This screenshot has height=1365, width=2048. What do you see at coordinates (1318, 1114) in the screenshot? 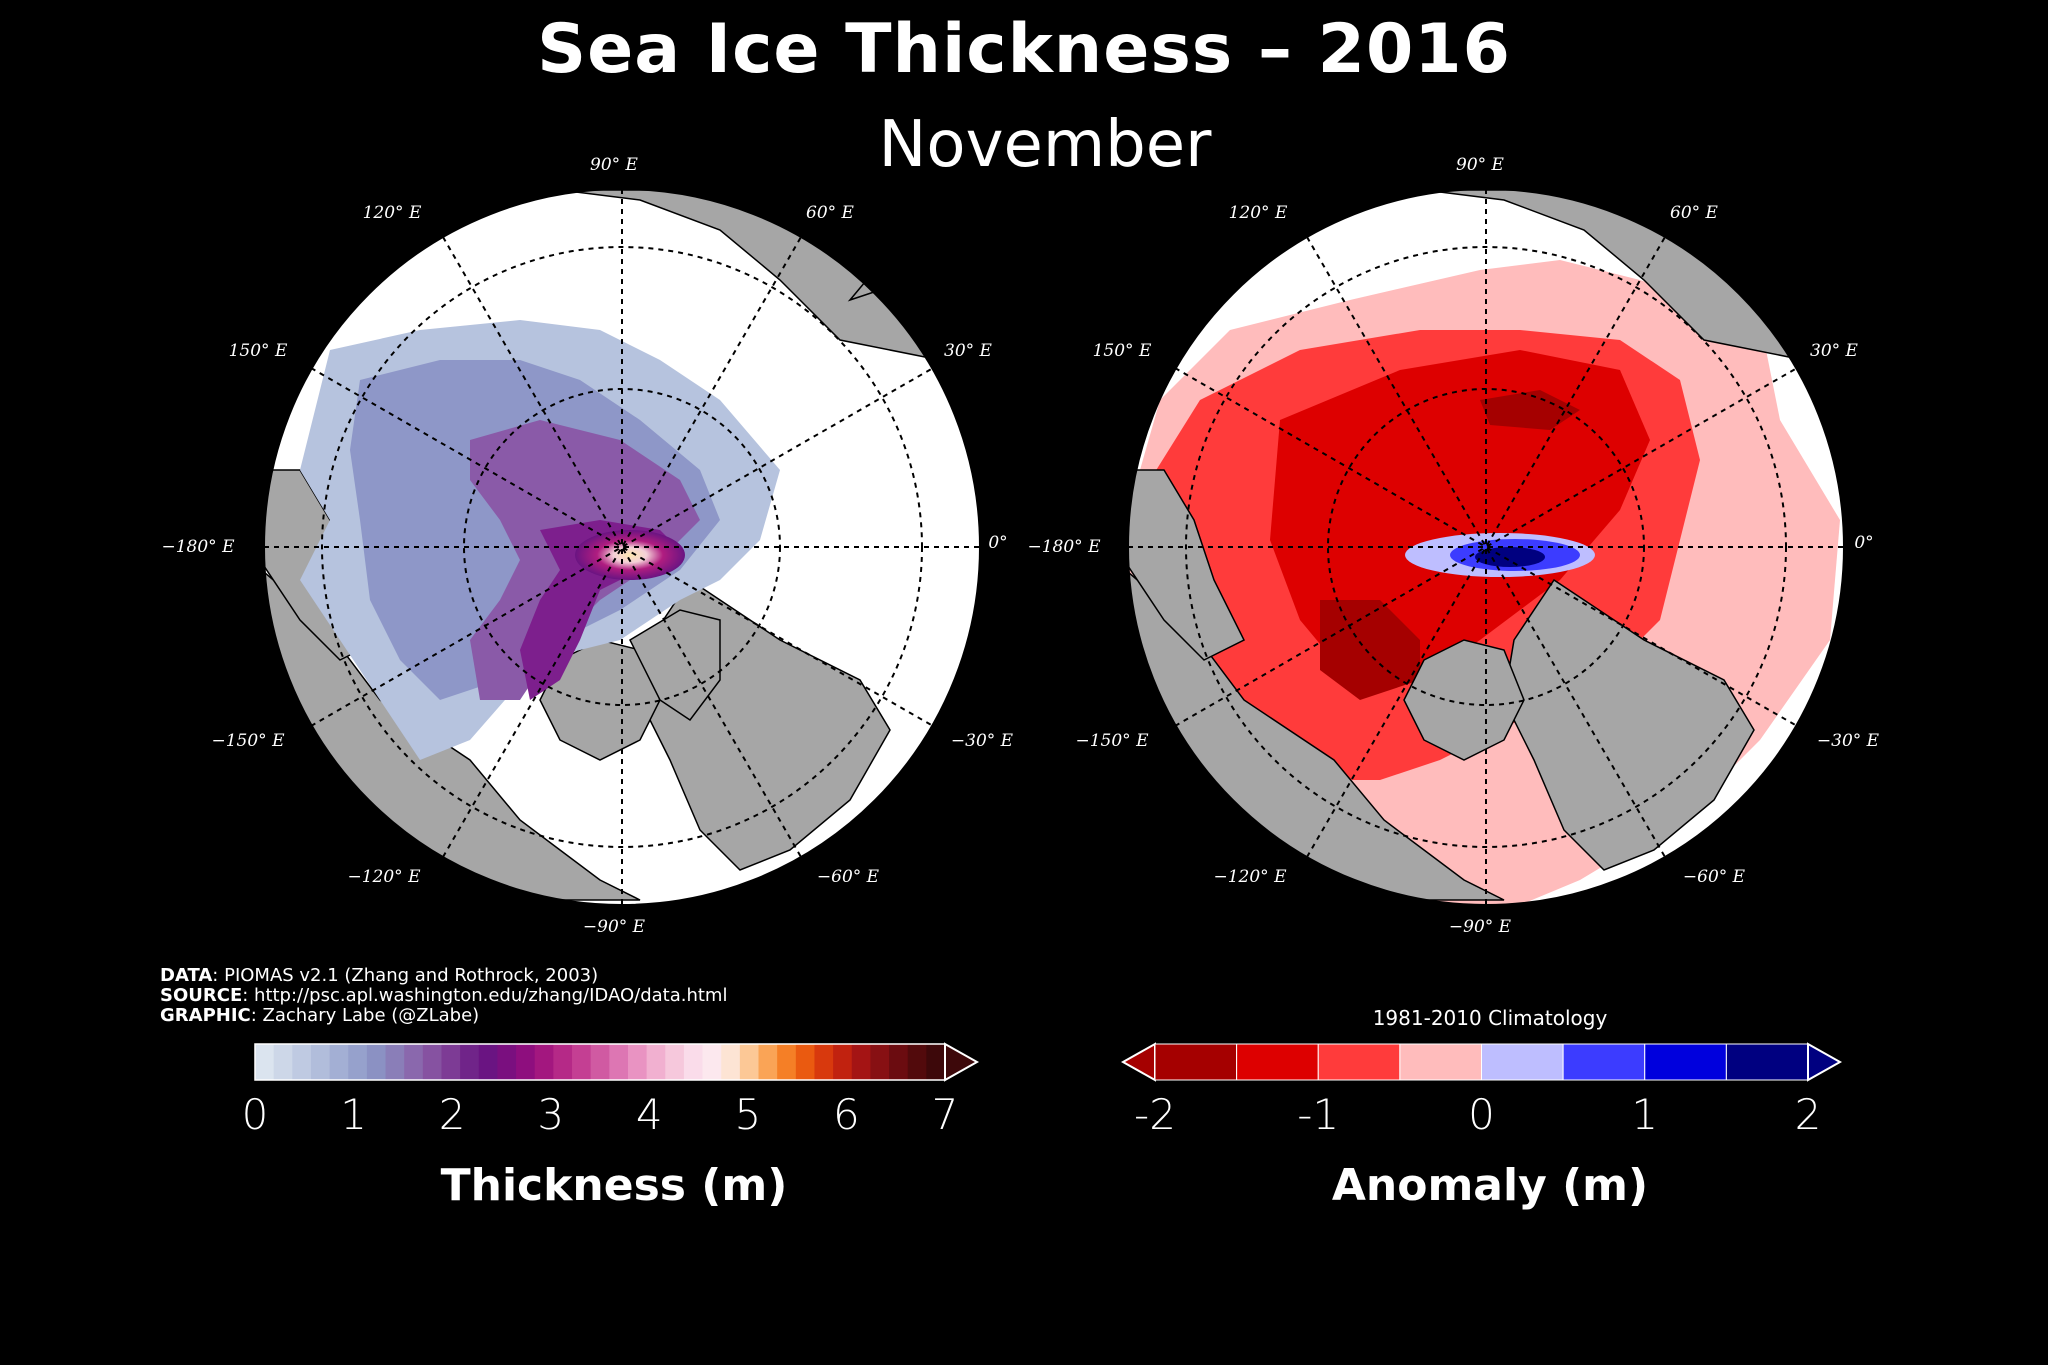
I see `colorbar-tick-label: -1` at bounding box center [1318, 1114].